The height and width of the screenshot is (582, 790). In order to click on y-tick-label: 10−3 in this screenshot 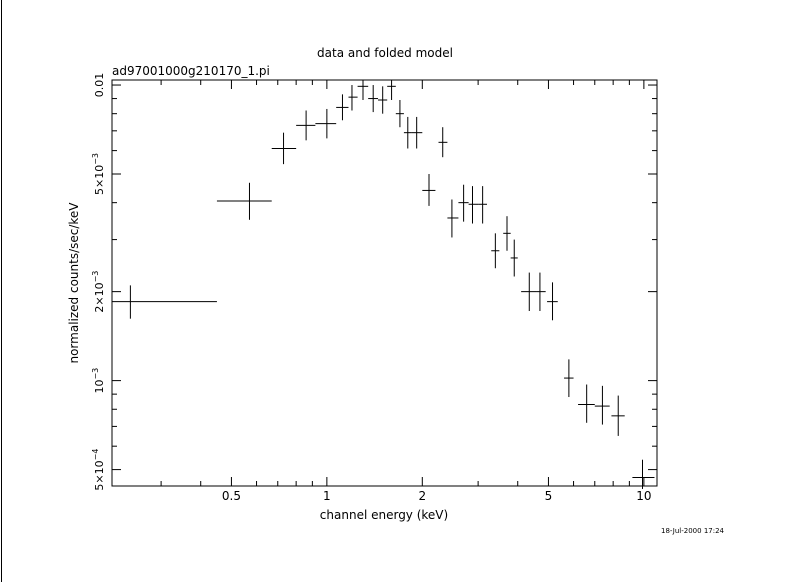, I will do `click(98, 381)`.